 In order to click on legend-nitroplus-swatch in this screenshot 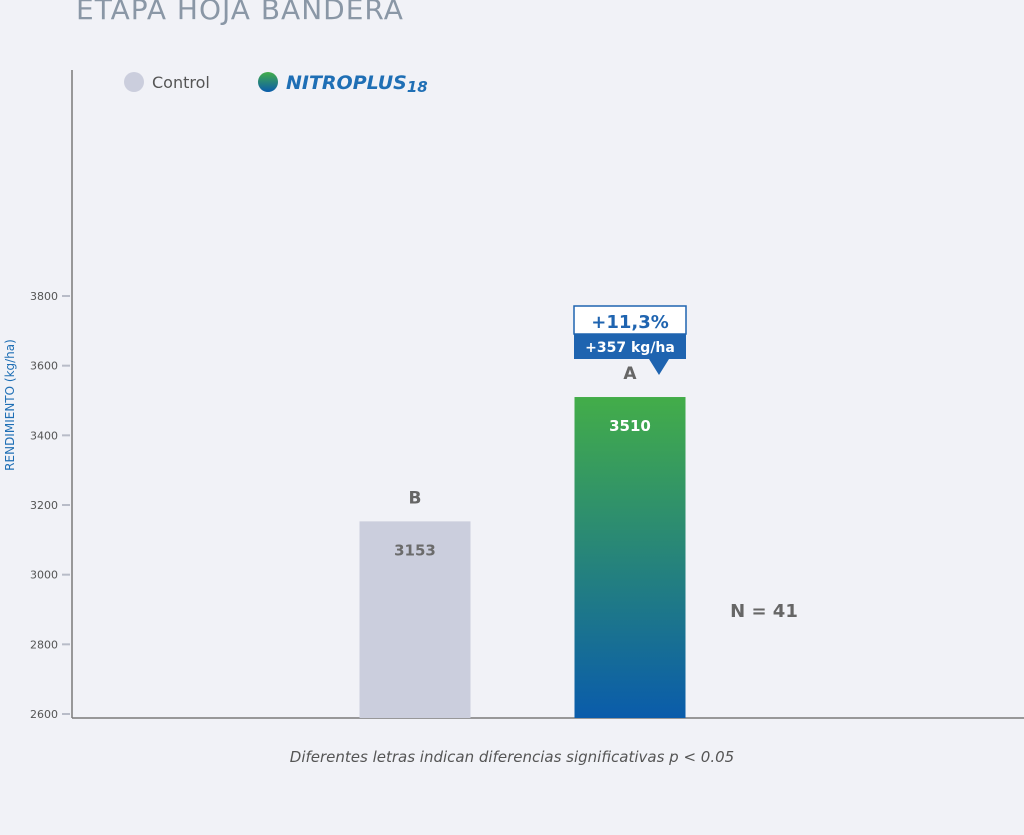, I will do `click(268, 82)`.